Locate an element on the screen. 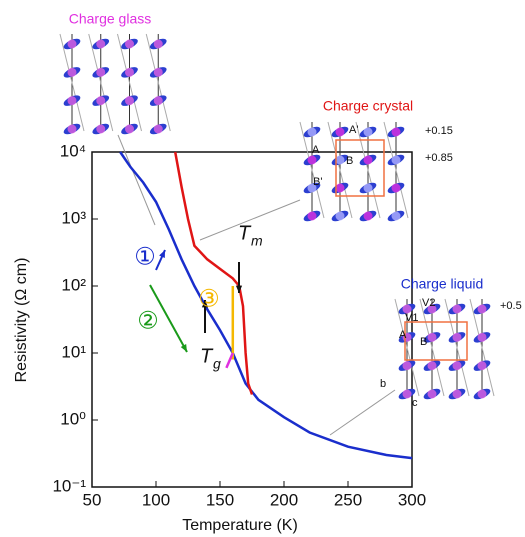  x-tick-label: 250 is located at coordinates (348, 499).